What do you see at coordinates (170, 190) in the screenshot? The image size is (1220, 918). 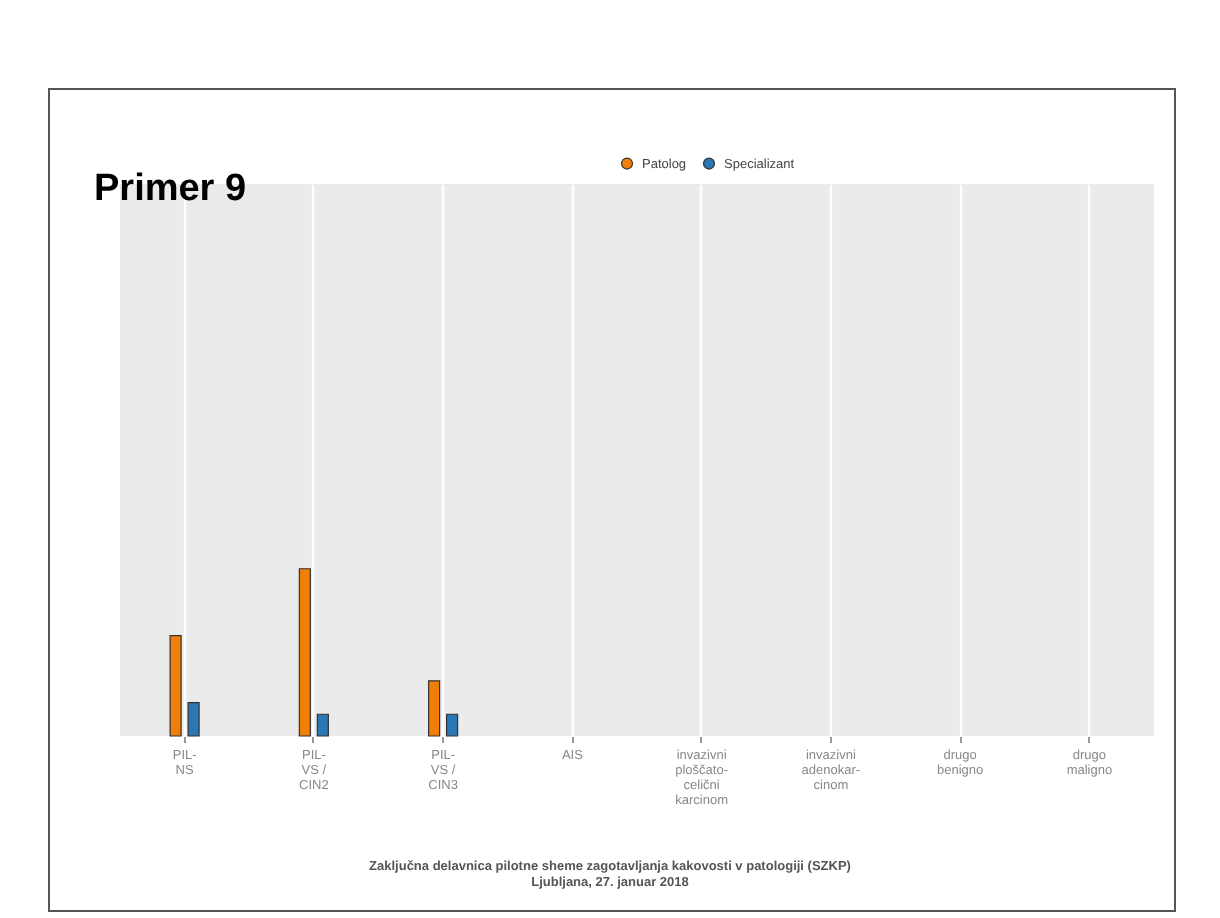 I see `chart-title: Primer 9` at bounding box center [170, 190].